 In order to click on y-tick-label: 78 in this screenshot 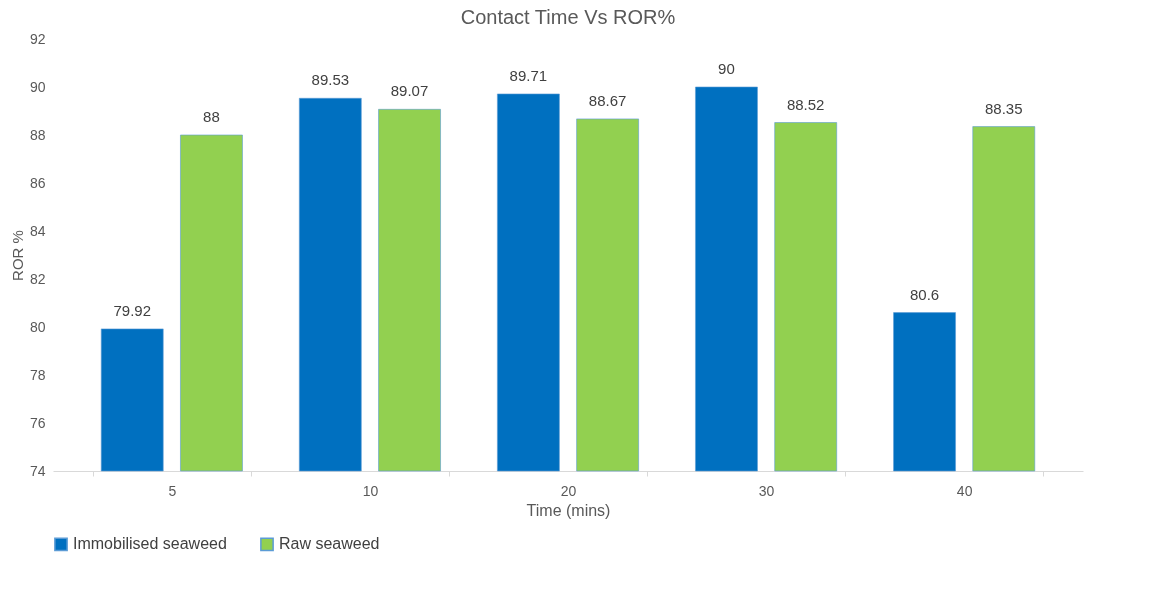, I will do `click(37, 374)`.